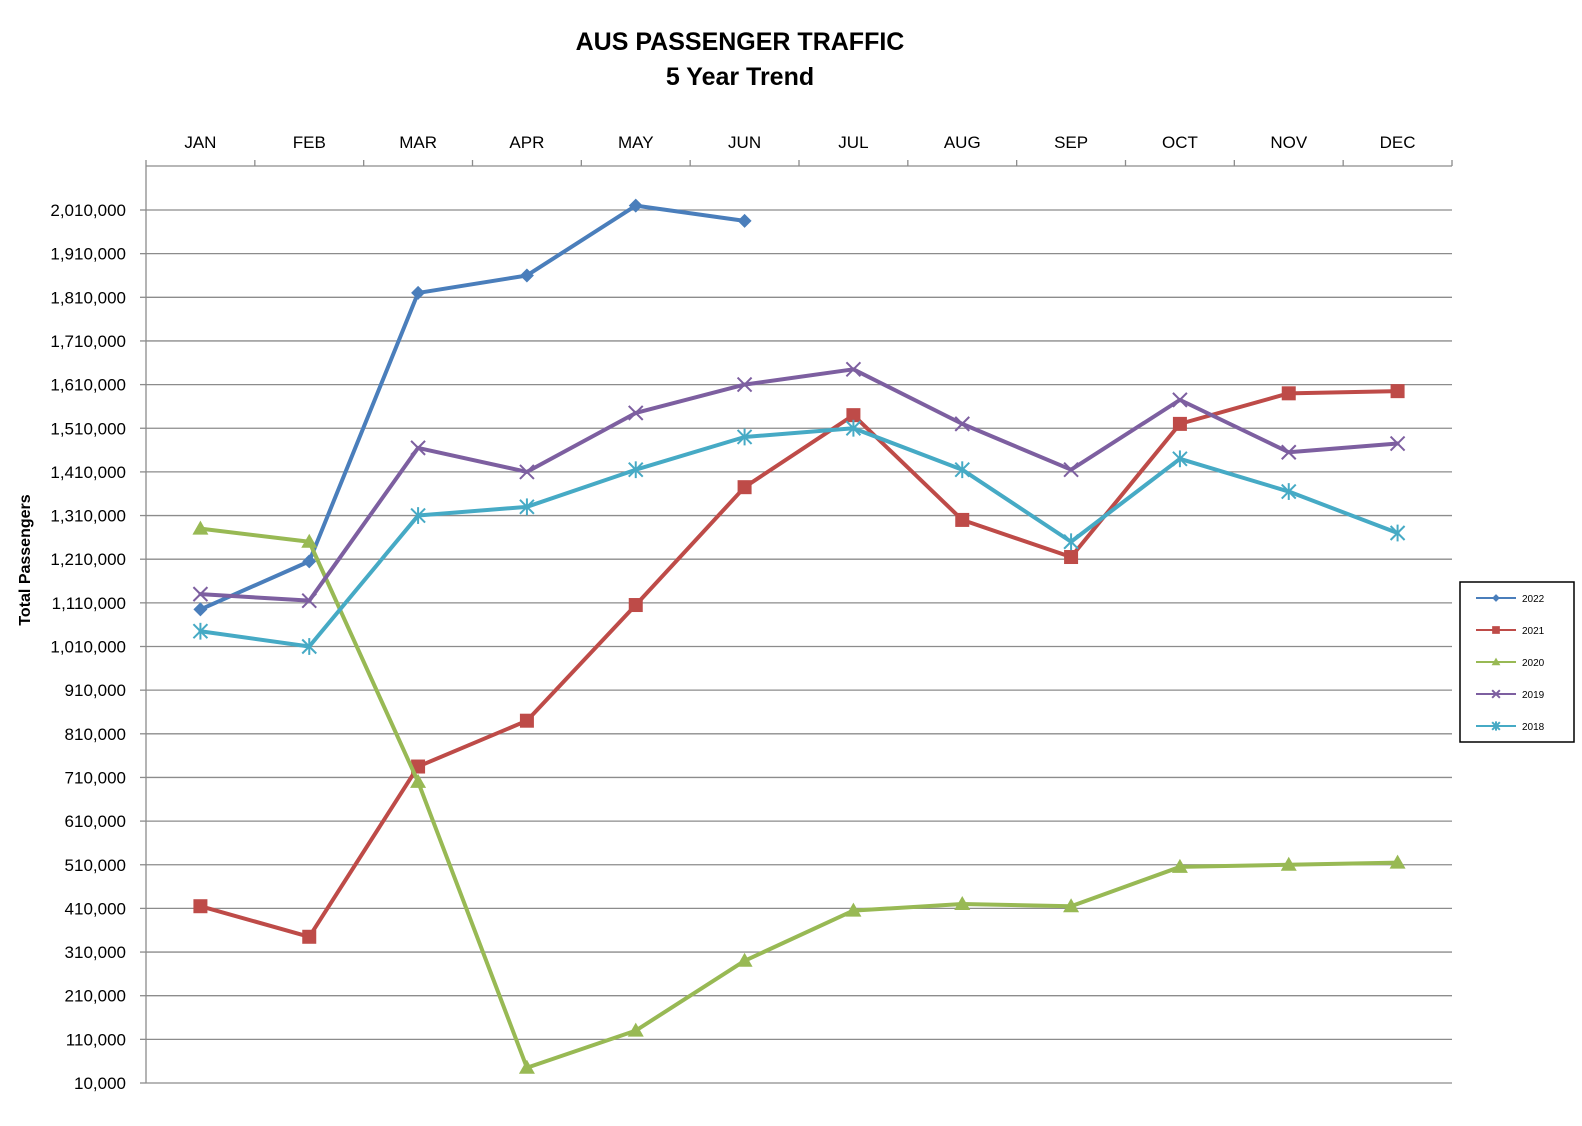 Image resolution: width=1582 pixels, height=1126 pixels. What do you see at coordinates (88, 559) in the screenshot?
I see `y-tick-label: 1,210,000` at bounding box center [88, 559].